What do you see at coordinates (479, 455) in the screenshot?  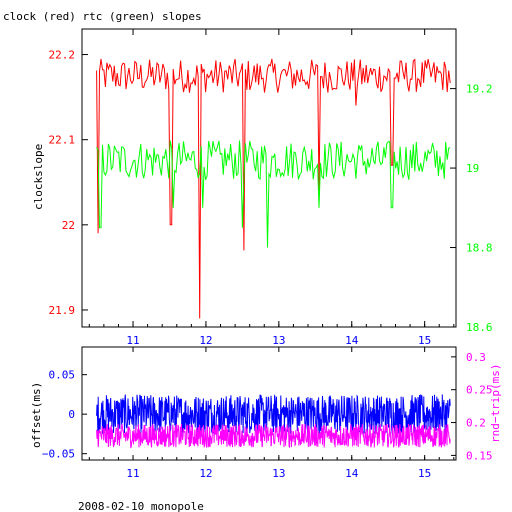 I see `y2-tick-label: 0.15` at bounding box center [479, 455].